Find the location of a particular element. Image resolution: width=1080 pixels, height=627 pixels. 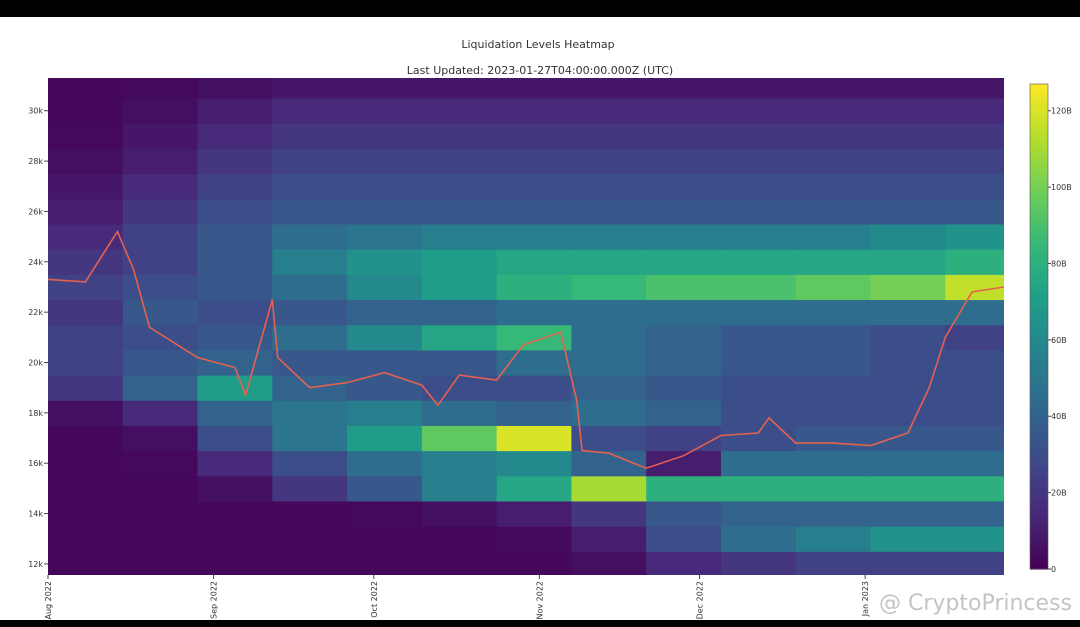

y-tick-label: 22k is located at coordinates (35, 312).